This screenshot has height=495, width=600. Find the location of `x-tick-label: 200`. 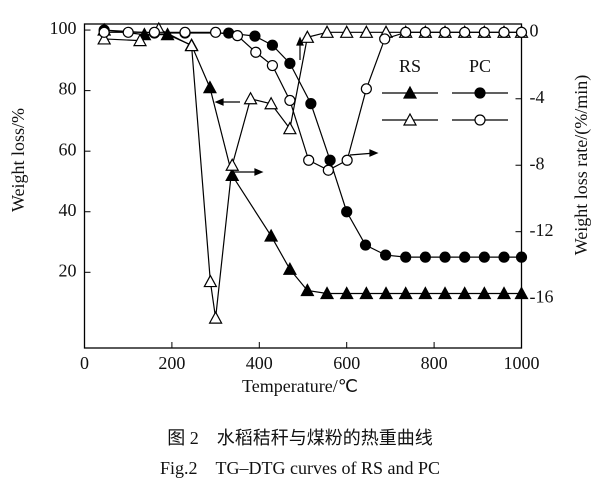

x-tick-label: 200 is located at coordinates (171, 363).